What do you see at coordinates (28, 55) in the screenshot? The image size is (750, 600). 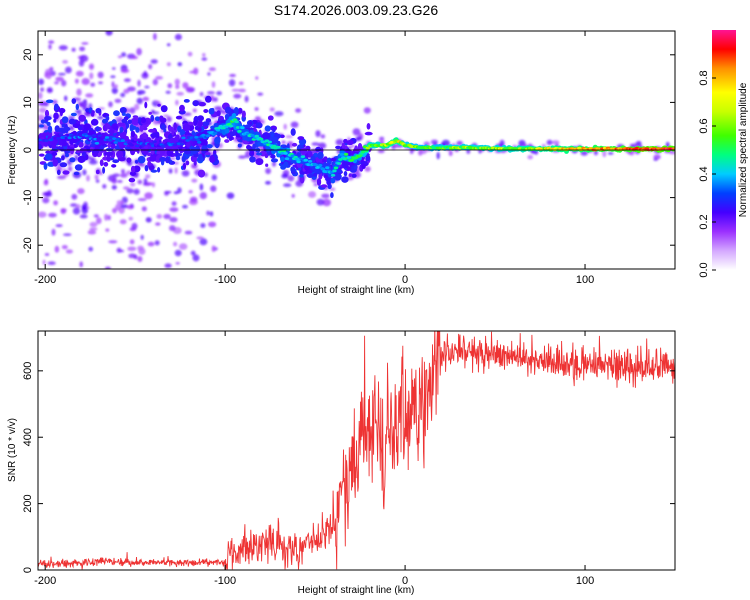 I see `y-tick-label: 20` at bounding box center [28, 55].